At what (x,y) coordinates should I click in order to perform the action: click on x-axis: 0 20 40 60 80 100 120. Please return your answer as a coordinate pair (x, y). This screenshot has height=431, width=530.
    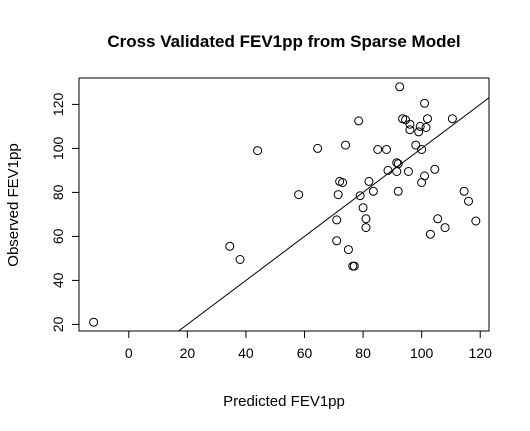
    Looking at the image, I should click on (308, 346).